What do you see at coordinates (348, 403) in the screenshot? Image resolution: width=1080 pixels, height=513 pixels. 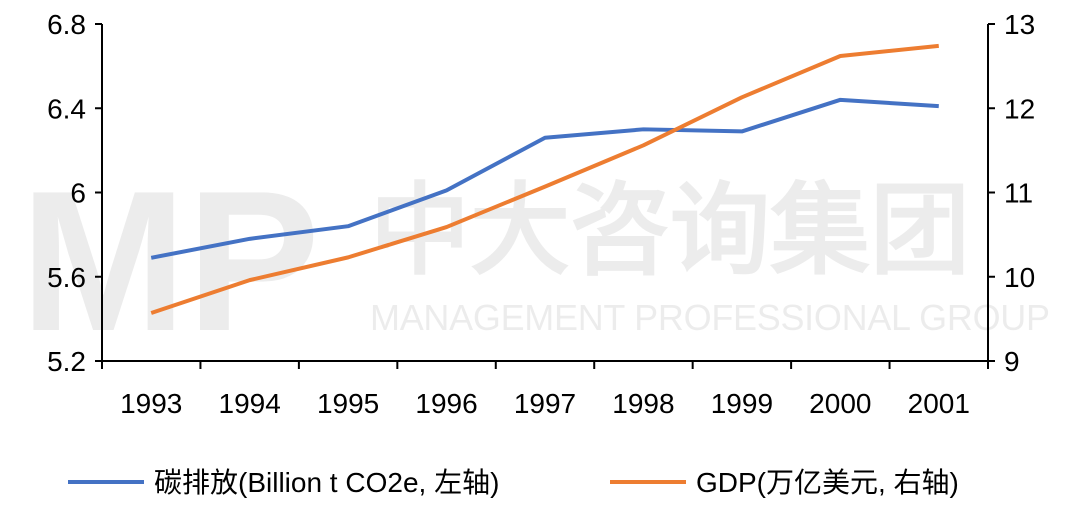 I see `x-tick-label: 1995` at bounding box center [348, 403].